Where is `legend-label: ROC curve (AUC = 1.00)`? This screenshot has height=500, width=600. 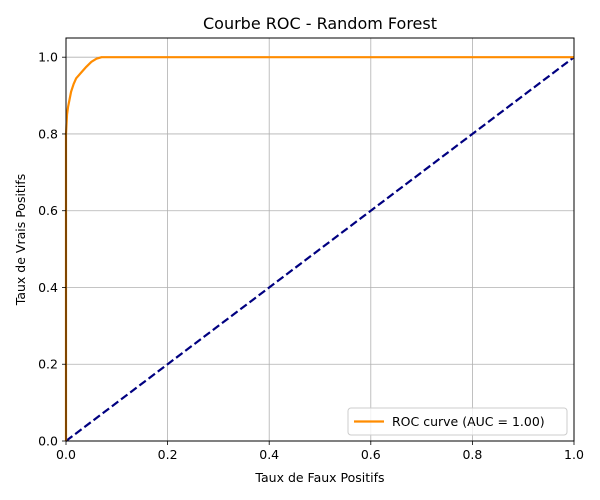 legend-label: ROC curve (AUC = 1.00) is located at coordinates (468, 421).